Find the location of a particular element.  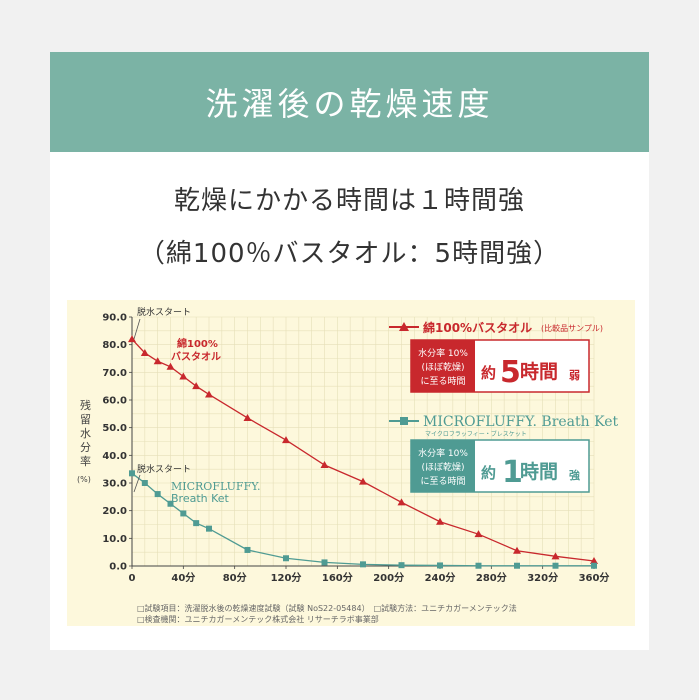

y-axis-label: 残留水分率 is located at coordinates (85, 433).